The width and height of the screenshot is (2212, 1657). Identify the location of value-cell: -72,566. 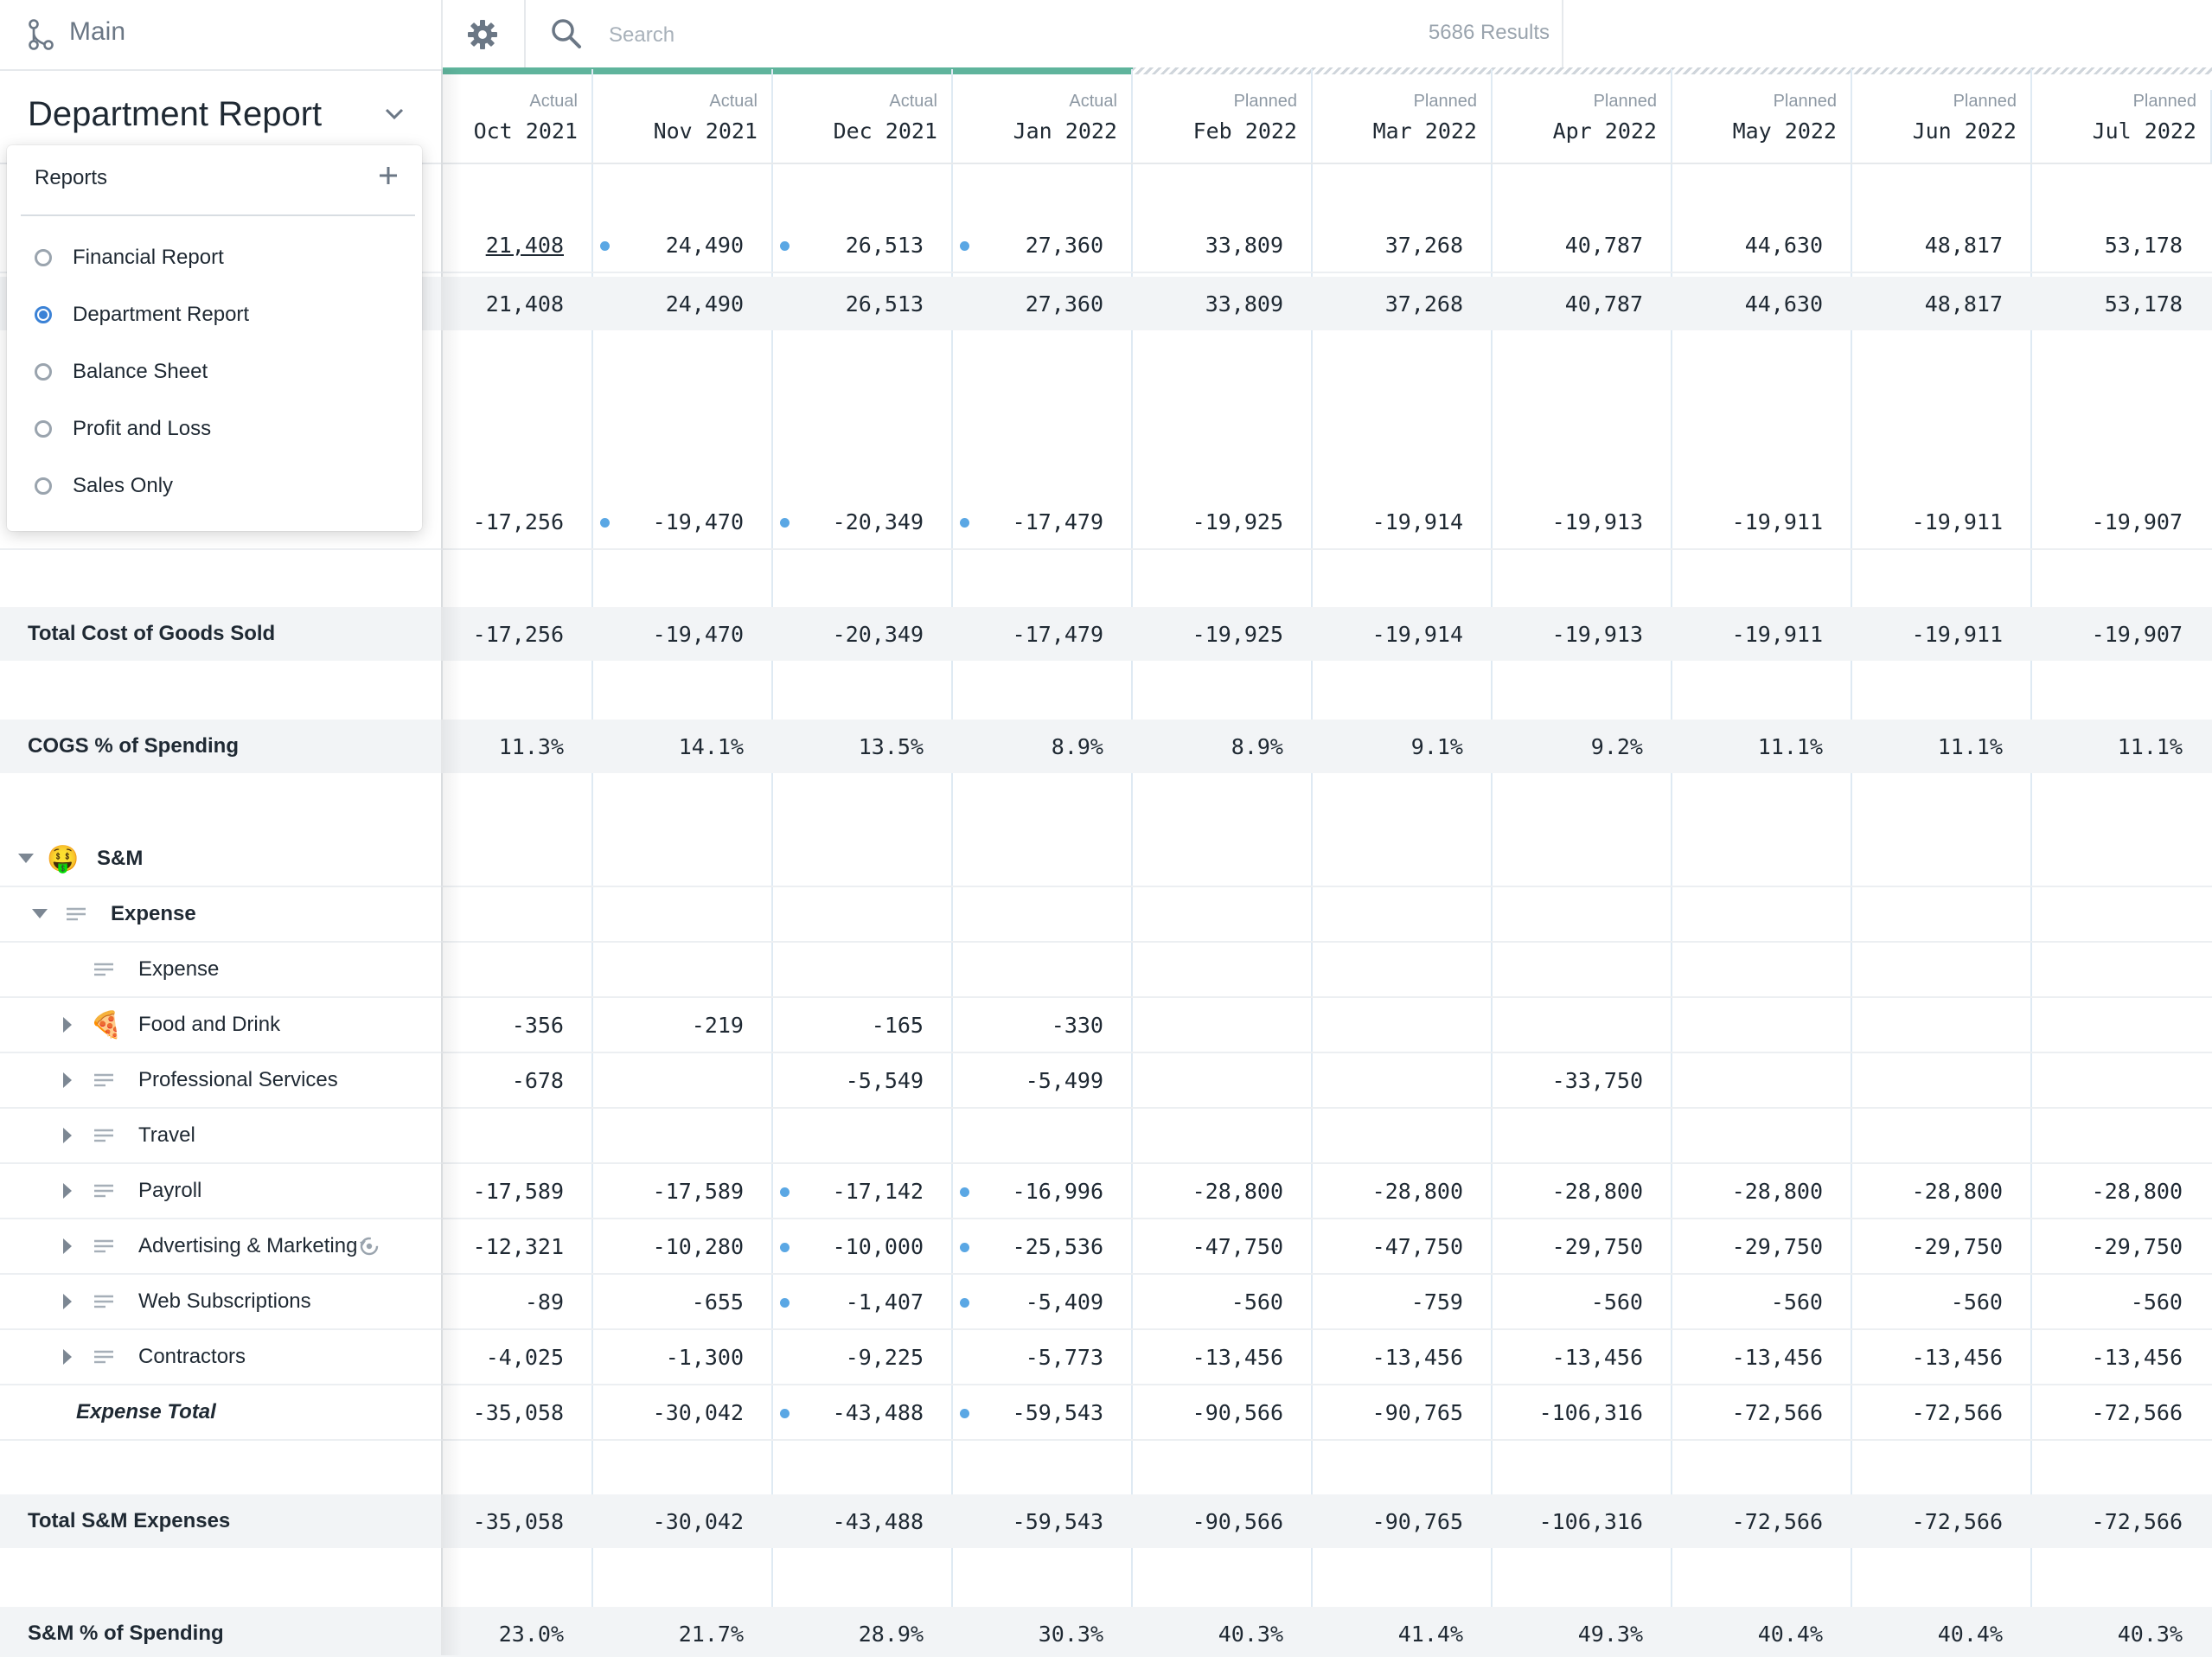
(2122, 1412).